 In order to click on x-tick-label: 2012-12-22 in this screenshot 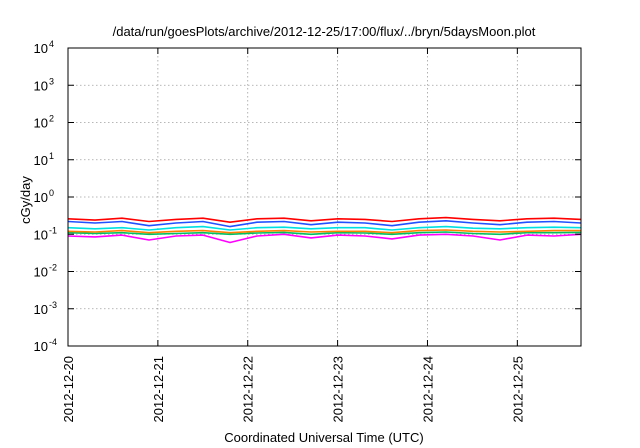, I will do `click(248, 389)`.